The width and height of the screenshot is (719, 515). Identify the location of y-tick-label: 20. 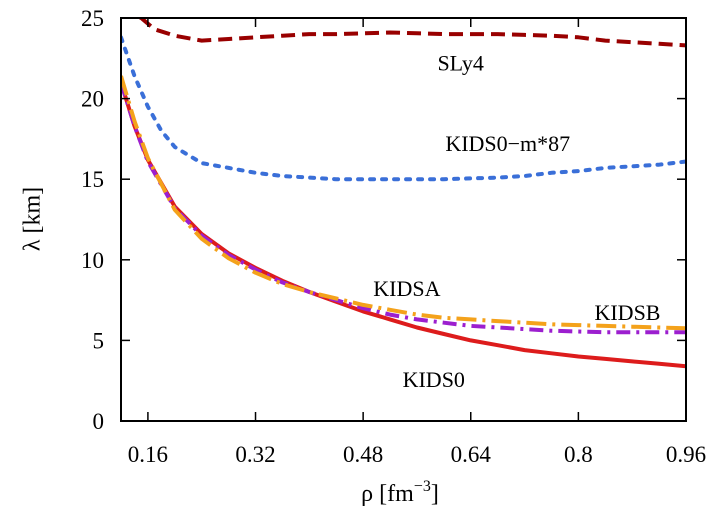
(92, 99).